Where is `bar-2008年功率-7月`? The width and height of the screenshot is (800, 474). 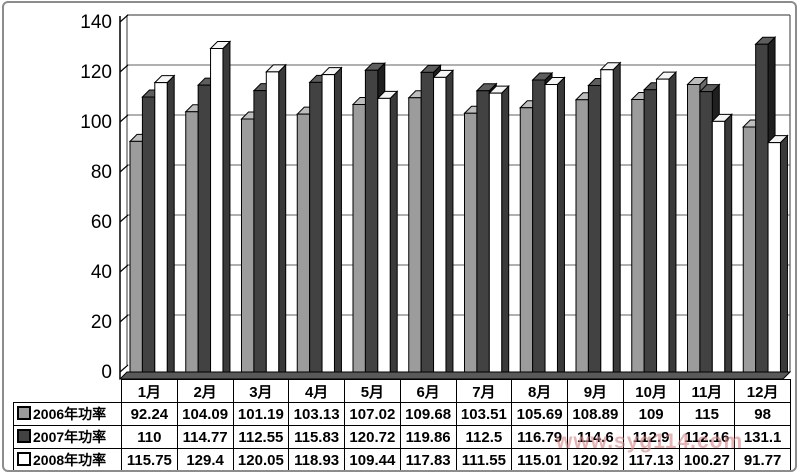 bar-2008年功率-7月 is located at coordinates (495, 232).